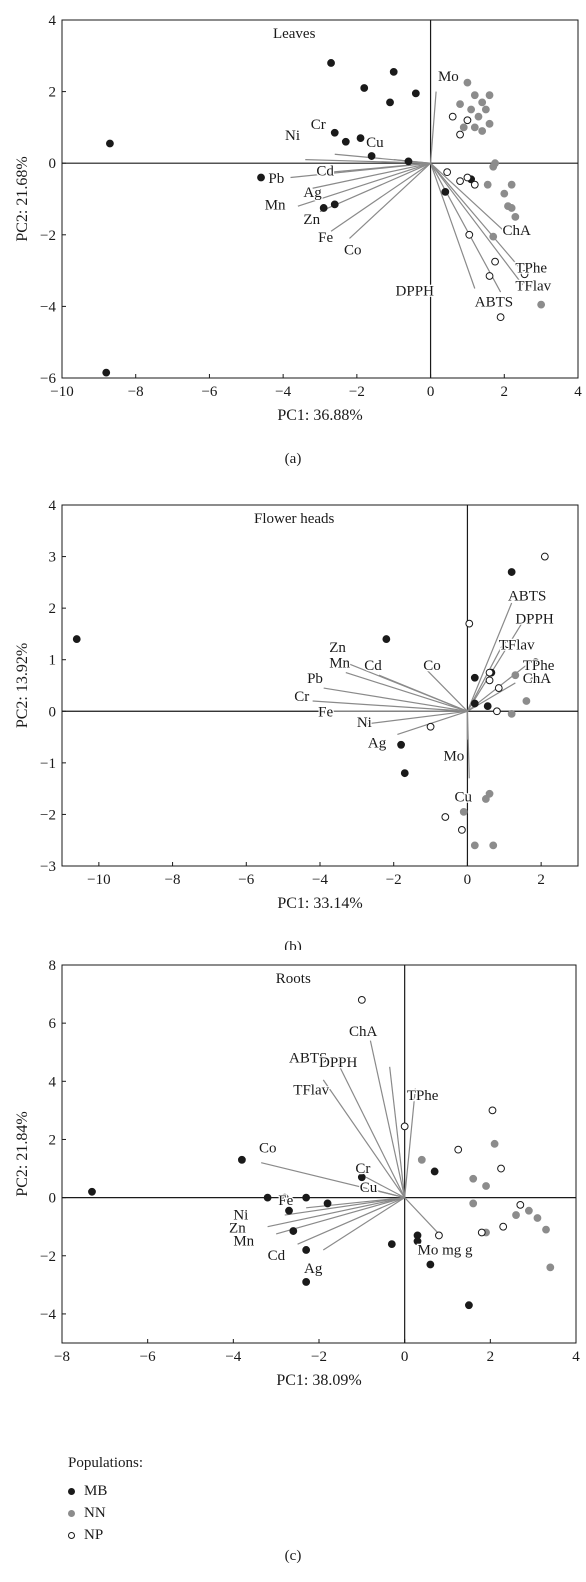 Image resolution: width=586 pixels, height=1582 pixels. What do you see at coordinates (53, 1199) in the screenshot?
I see `y-tick-label: 0` at bounding box center [53, 1199].